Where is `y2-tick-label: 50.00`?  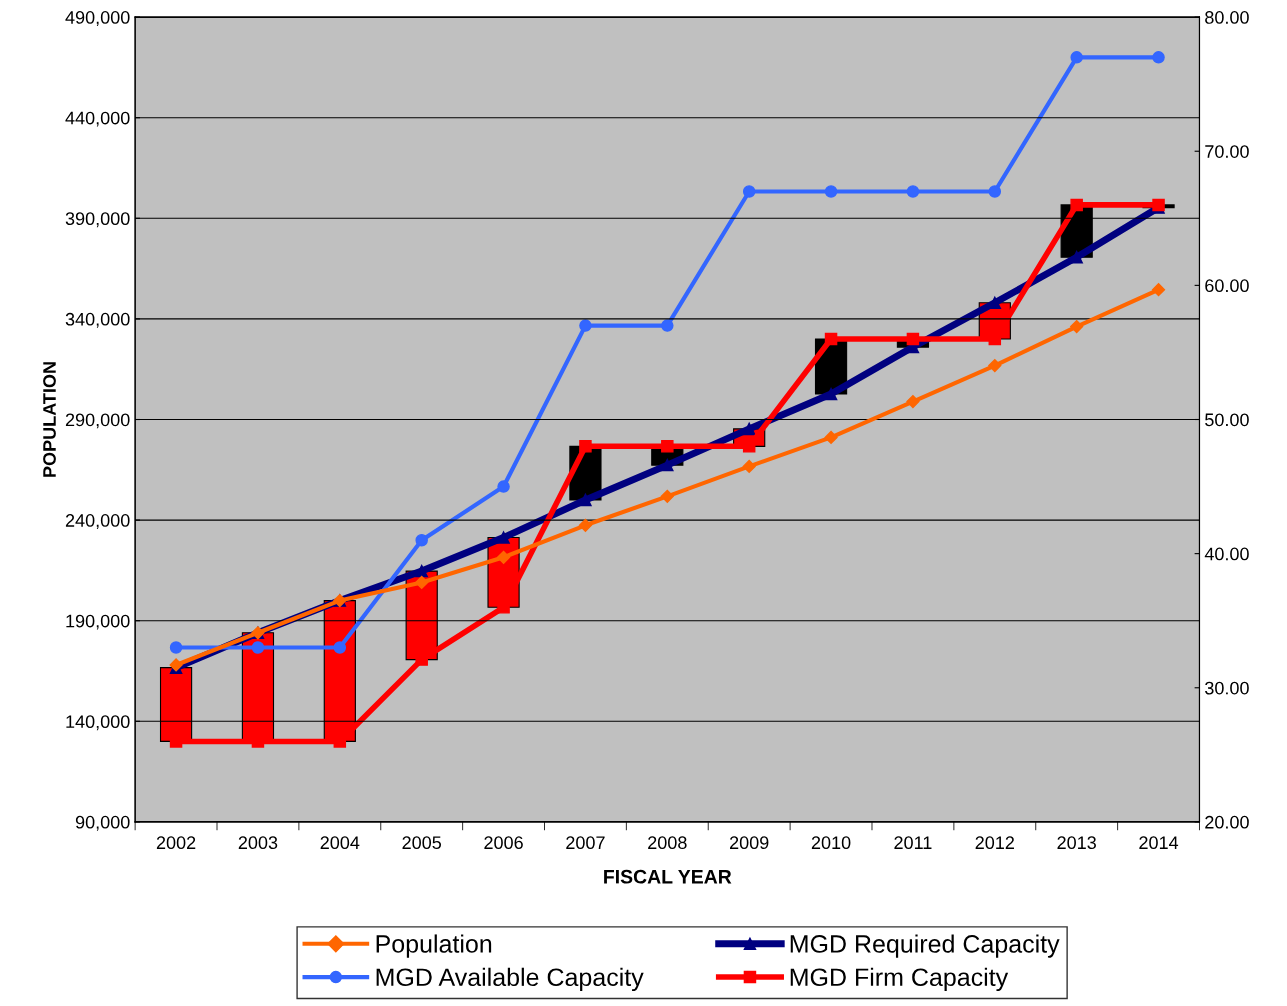
y2-tick-label: 50.00 is located at coordinates (1227, 420).